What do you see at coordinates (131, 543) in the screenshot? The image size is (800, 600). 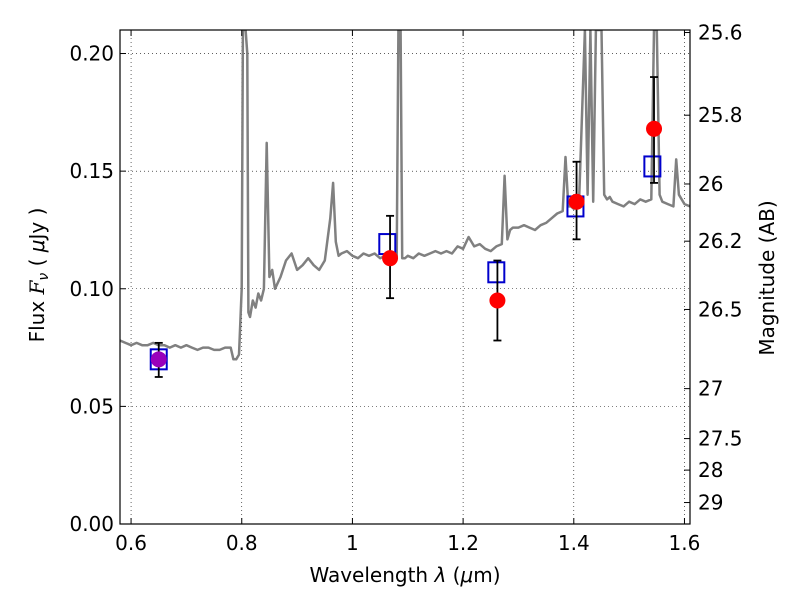 I see `x-tick-label: 0.6` at bounding box center [131, 543].